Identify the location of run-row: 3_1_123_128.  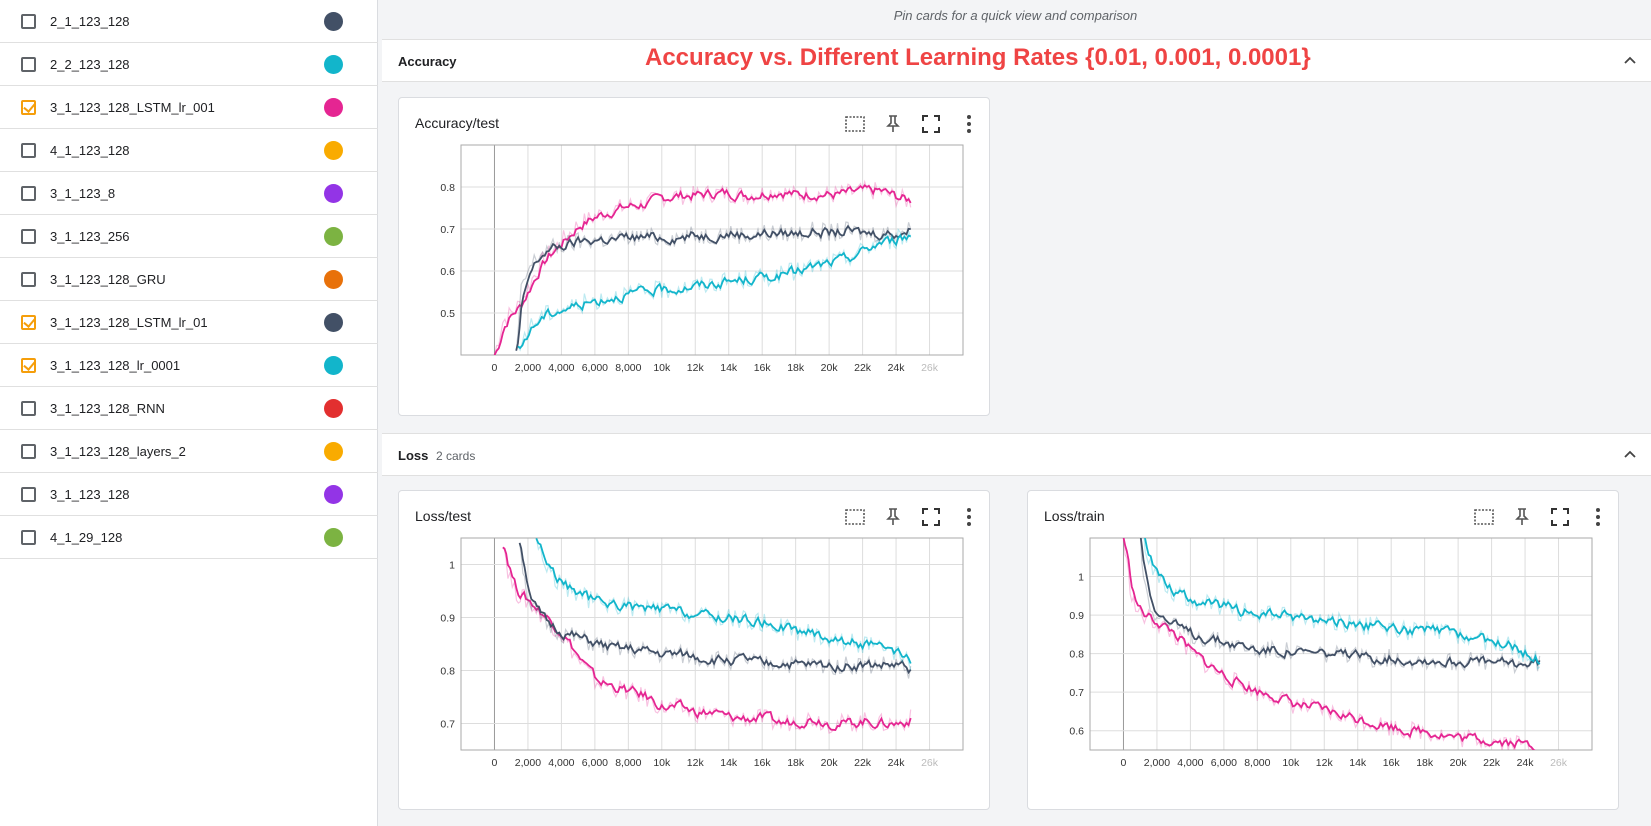
(189, 494).